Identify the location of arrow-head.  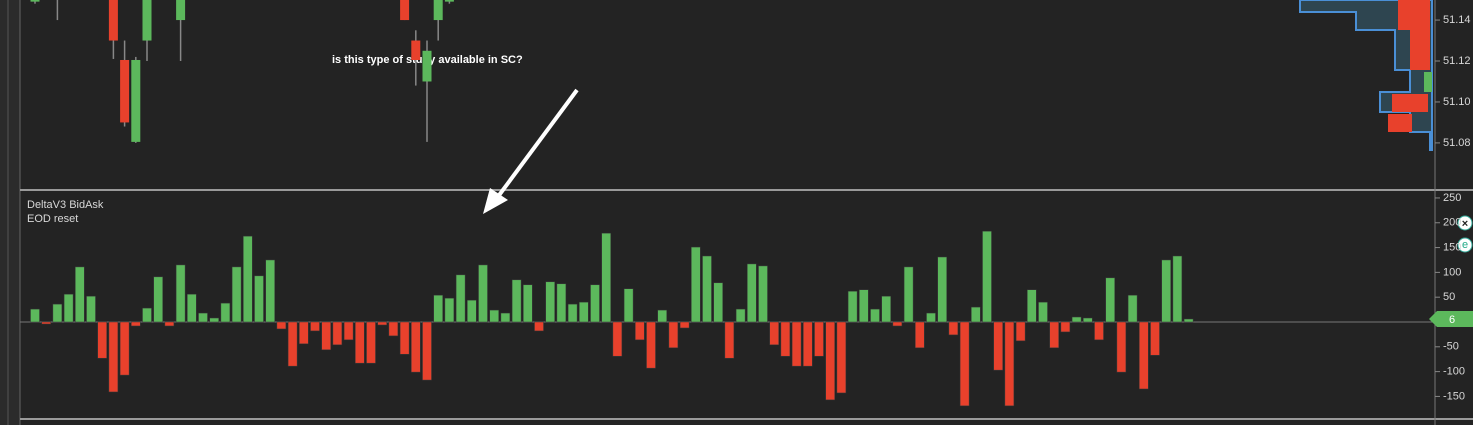
(495, 201).